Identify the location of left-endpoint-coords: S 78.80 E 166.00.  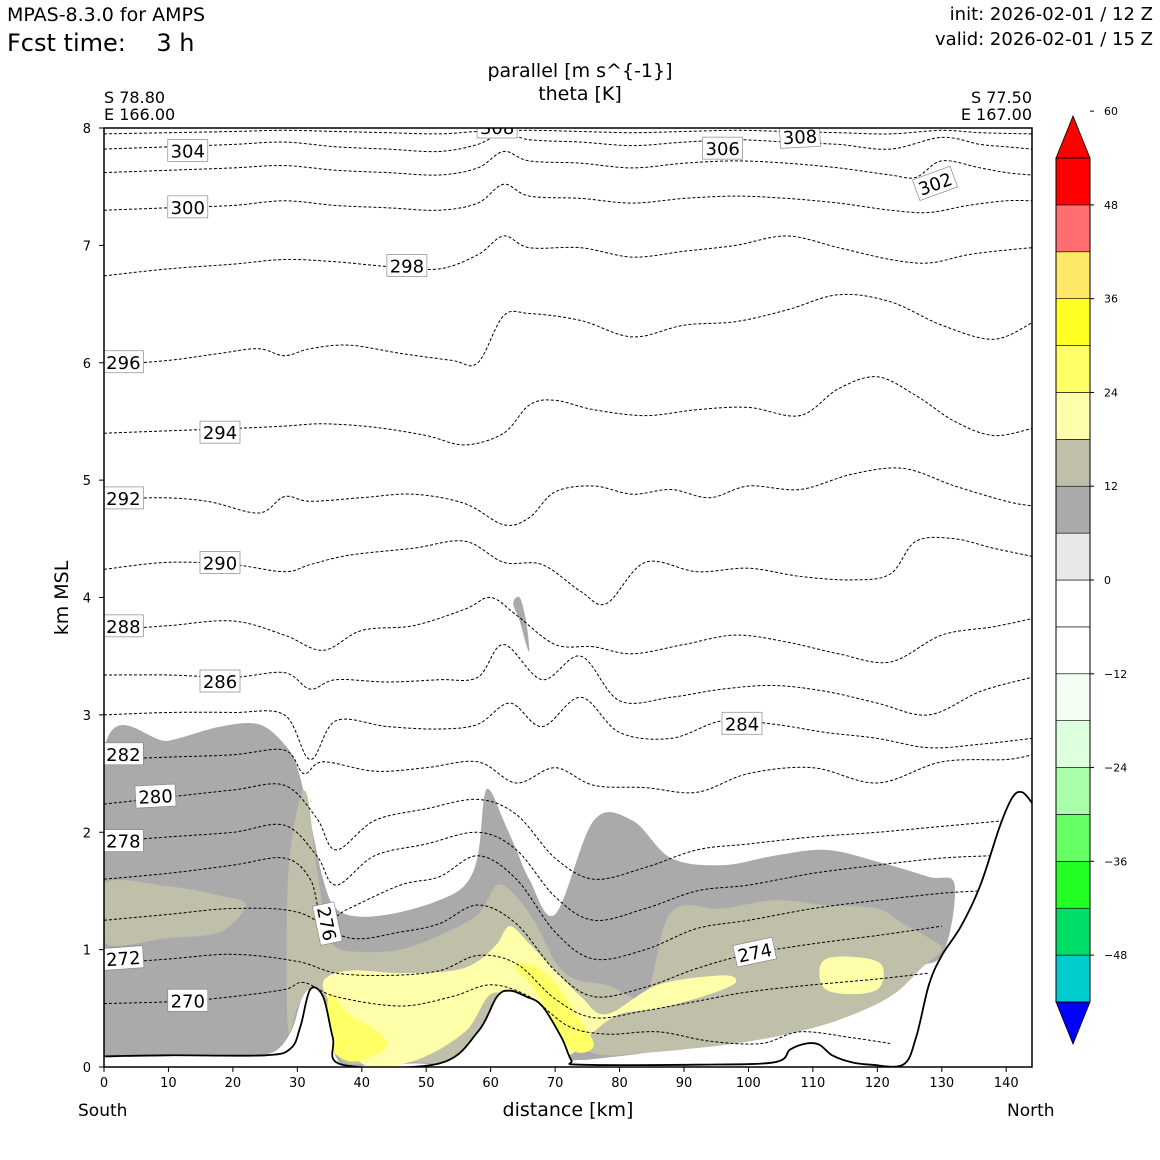
(139, 106).